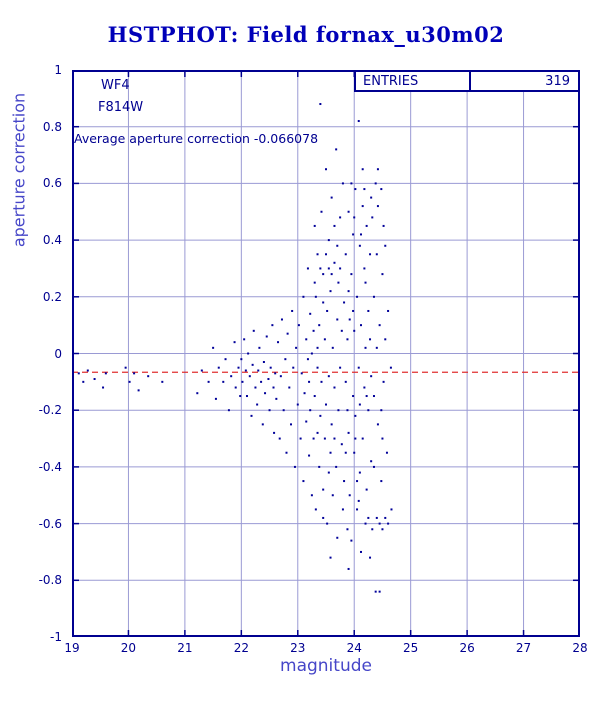 The image size is (612, 709). What do you see at coordinates (325, 649) in the screenshot?
I see `x-tick-labels: 19 20 21 22 23 24 25 26 27 28` at bounding box center [325, 649].